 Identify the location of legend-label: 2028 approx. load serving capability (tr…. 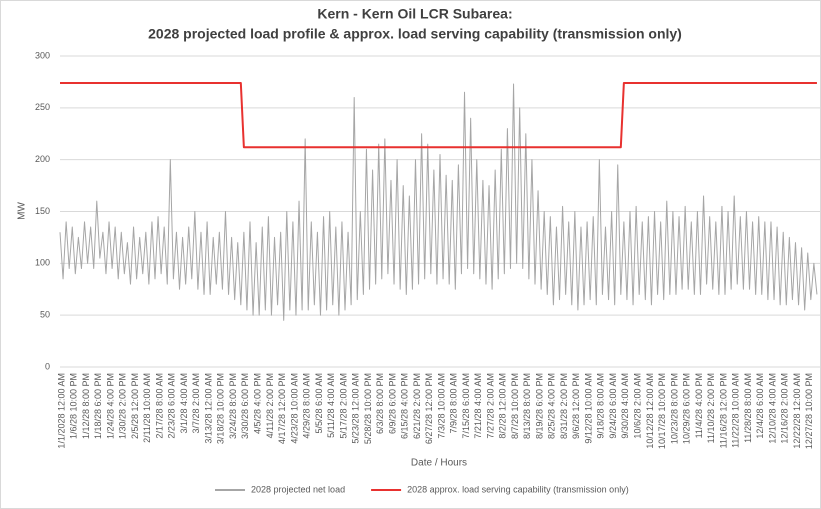
(518, 489).